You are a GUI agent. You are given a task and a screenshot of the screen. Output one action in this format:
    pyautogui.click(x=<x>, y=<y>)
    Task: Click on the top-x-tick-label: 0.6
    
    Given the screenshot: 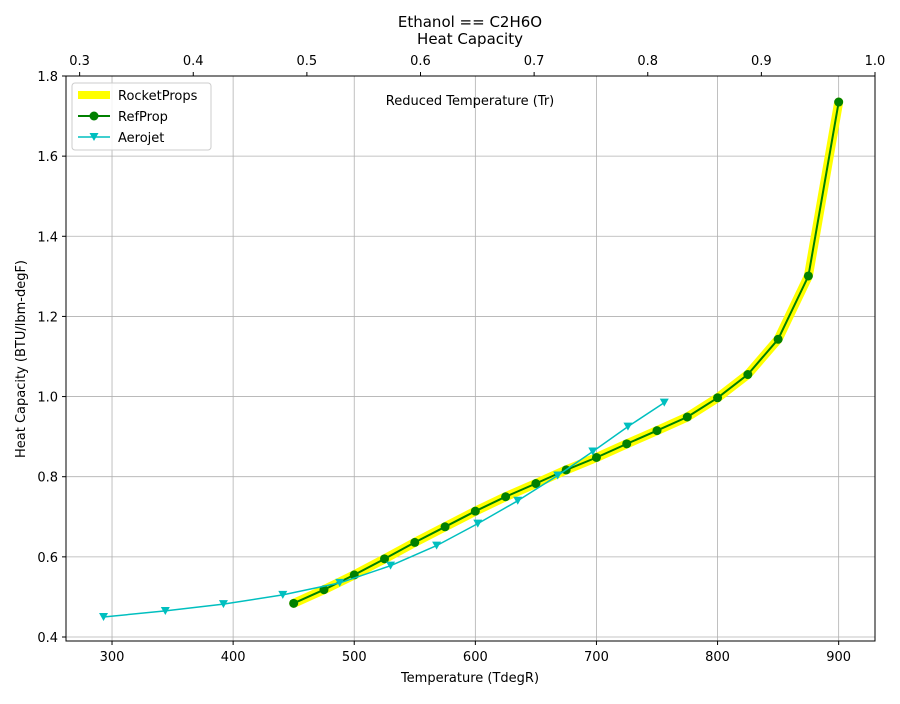 What is the action you would take?
    pyautogui.click(x=420, y=61)
    